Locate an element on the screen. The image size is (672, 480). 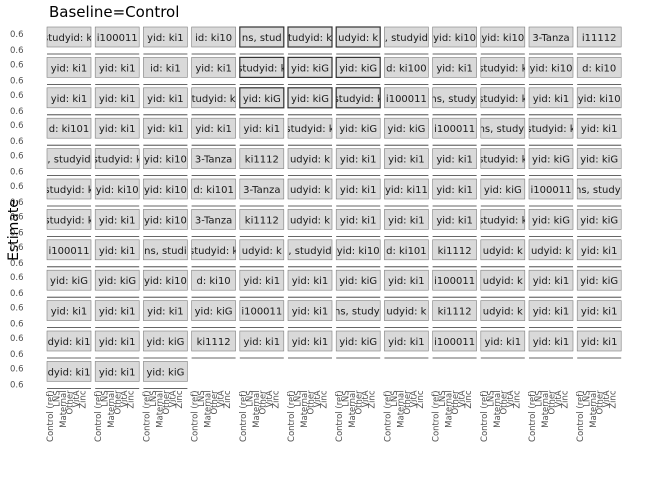
facet-strip-label: d: ki100 is located at coordinates (406, 68).